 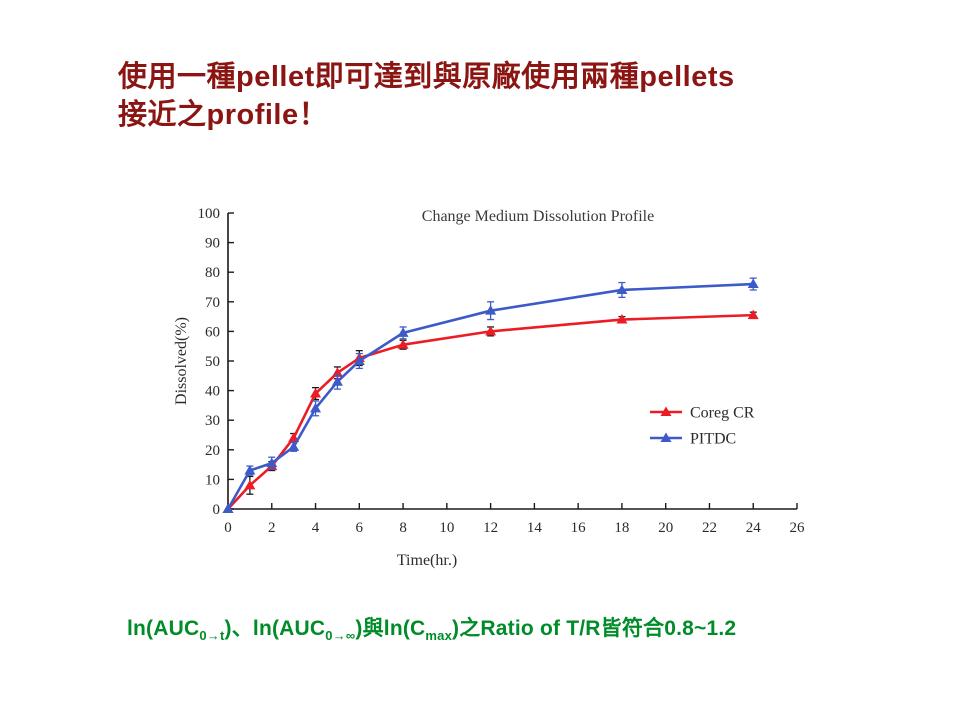 What do you see at coordinates (212, 480) in the screenshot?
I see `y-tick-label: 10` at bounding box center [212, 480].